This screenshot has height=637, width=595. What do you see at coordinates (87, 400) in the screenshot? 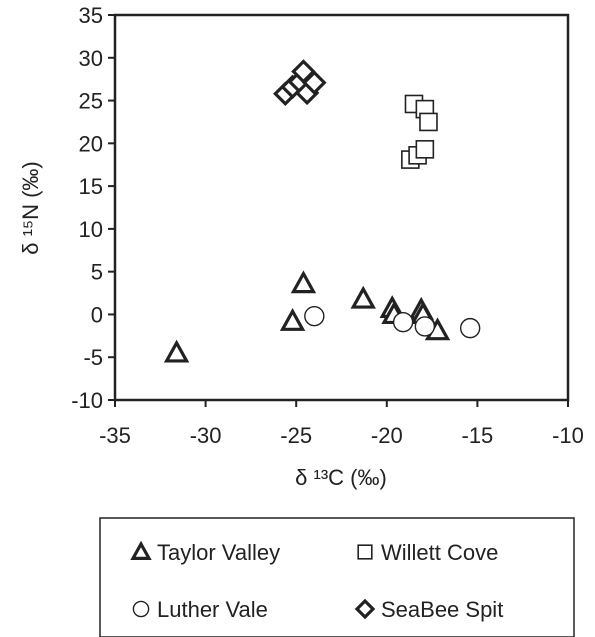
I see `y-tick-label: -10` at bounding box center [87, 400].